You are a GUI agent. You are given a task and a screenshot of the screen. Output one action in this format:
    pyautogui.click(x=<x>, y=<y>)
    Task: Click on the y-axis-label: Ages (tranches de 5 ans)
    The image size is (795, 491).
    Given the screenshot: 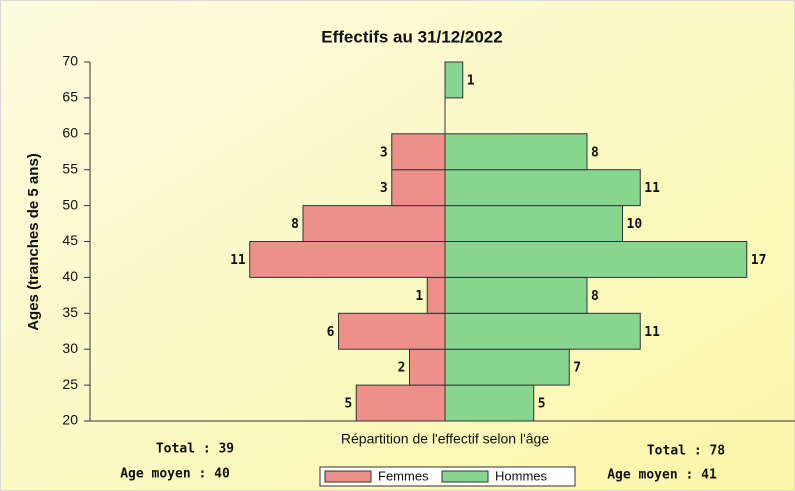 What is the action you would take?
    pyautogui.click(x=33, y=242)
    